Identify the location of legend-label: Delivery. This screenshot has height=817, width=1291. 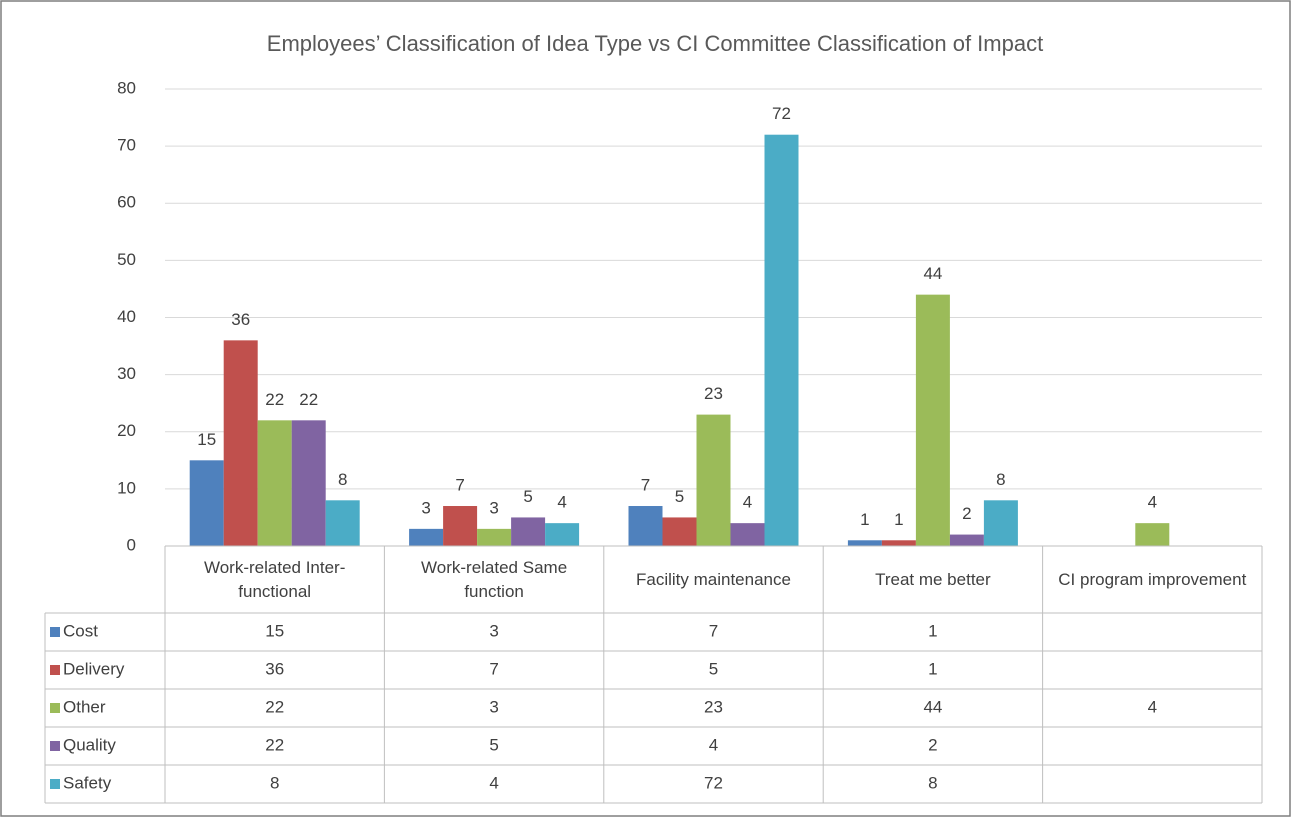
(94, 668).